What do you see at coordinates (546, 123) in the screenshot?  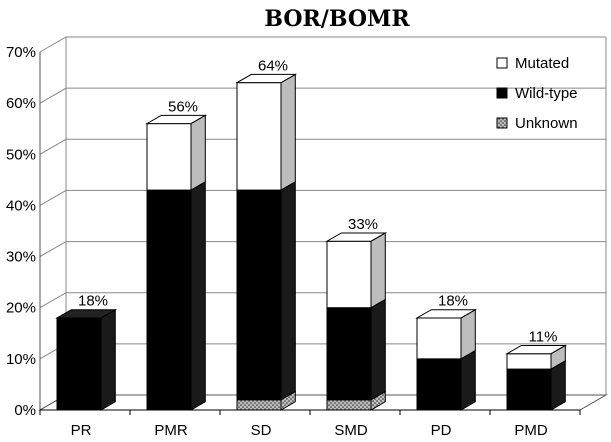 I see `legend-entry: Unknown` at bounding box center [546, 123].